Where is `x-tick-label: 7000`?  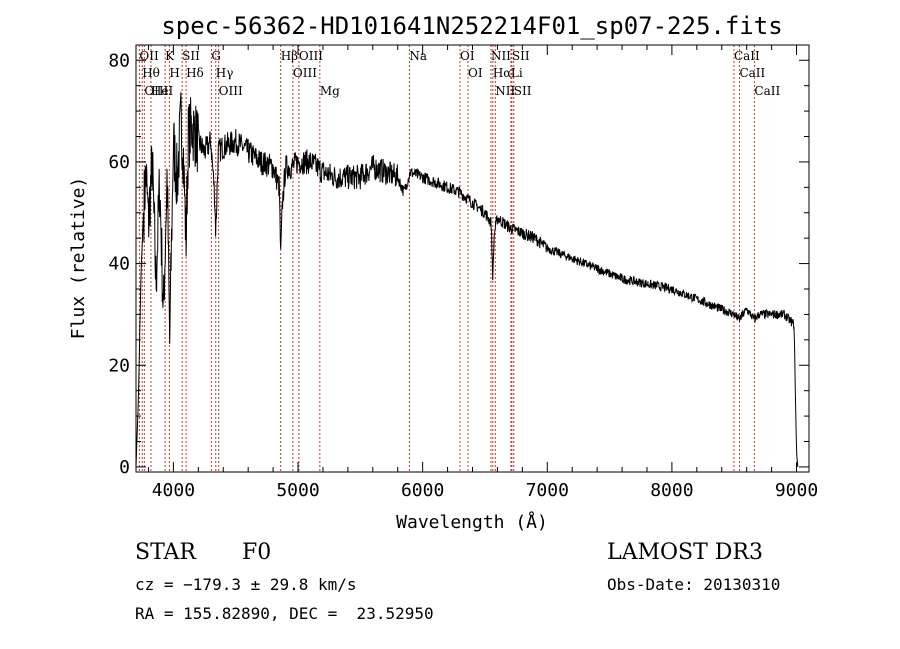 x-tick-label: 7000 is located at coordinates (547, 490).